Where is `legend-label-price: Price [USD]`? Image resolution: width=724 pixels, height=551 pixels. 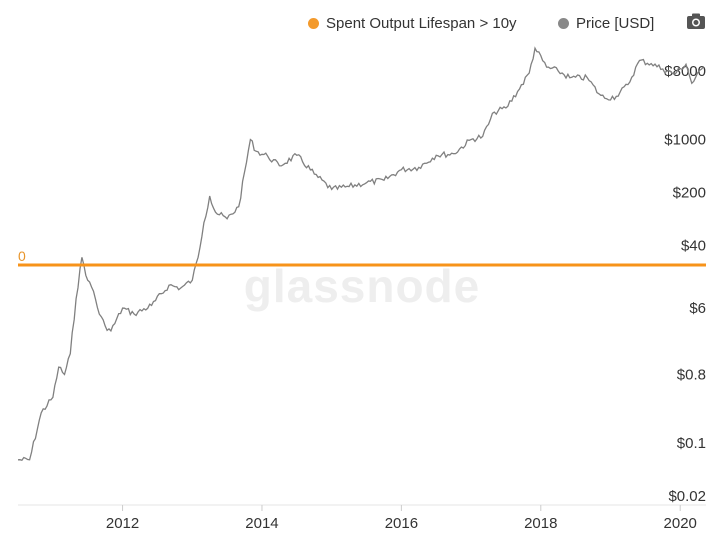 legend-label-price: Price [USD] is located at coordinates (615, 23).